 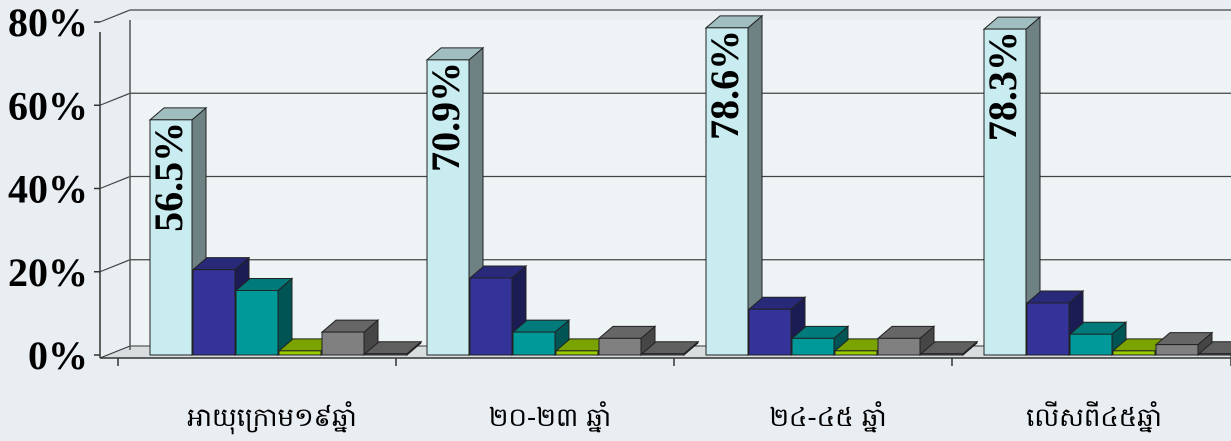 What do you see at coordinates (550, 417) in the screenshot?
I see `category-label: ២០-២៣ ឆ្នាំ` at bounding box center [550, 417].